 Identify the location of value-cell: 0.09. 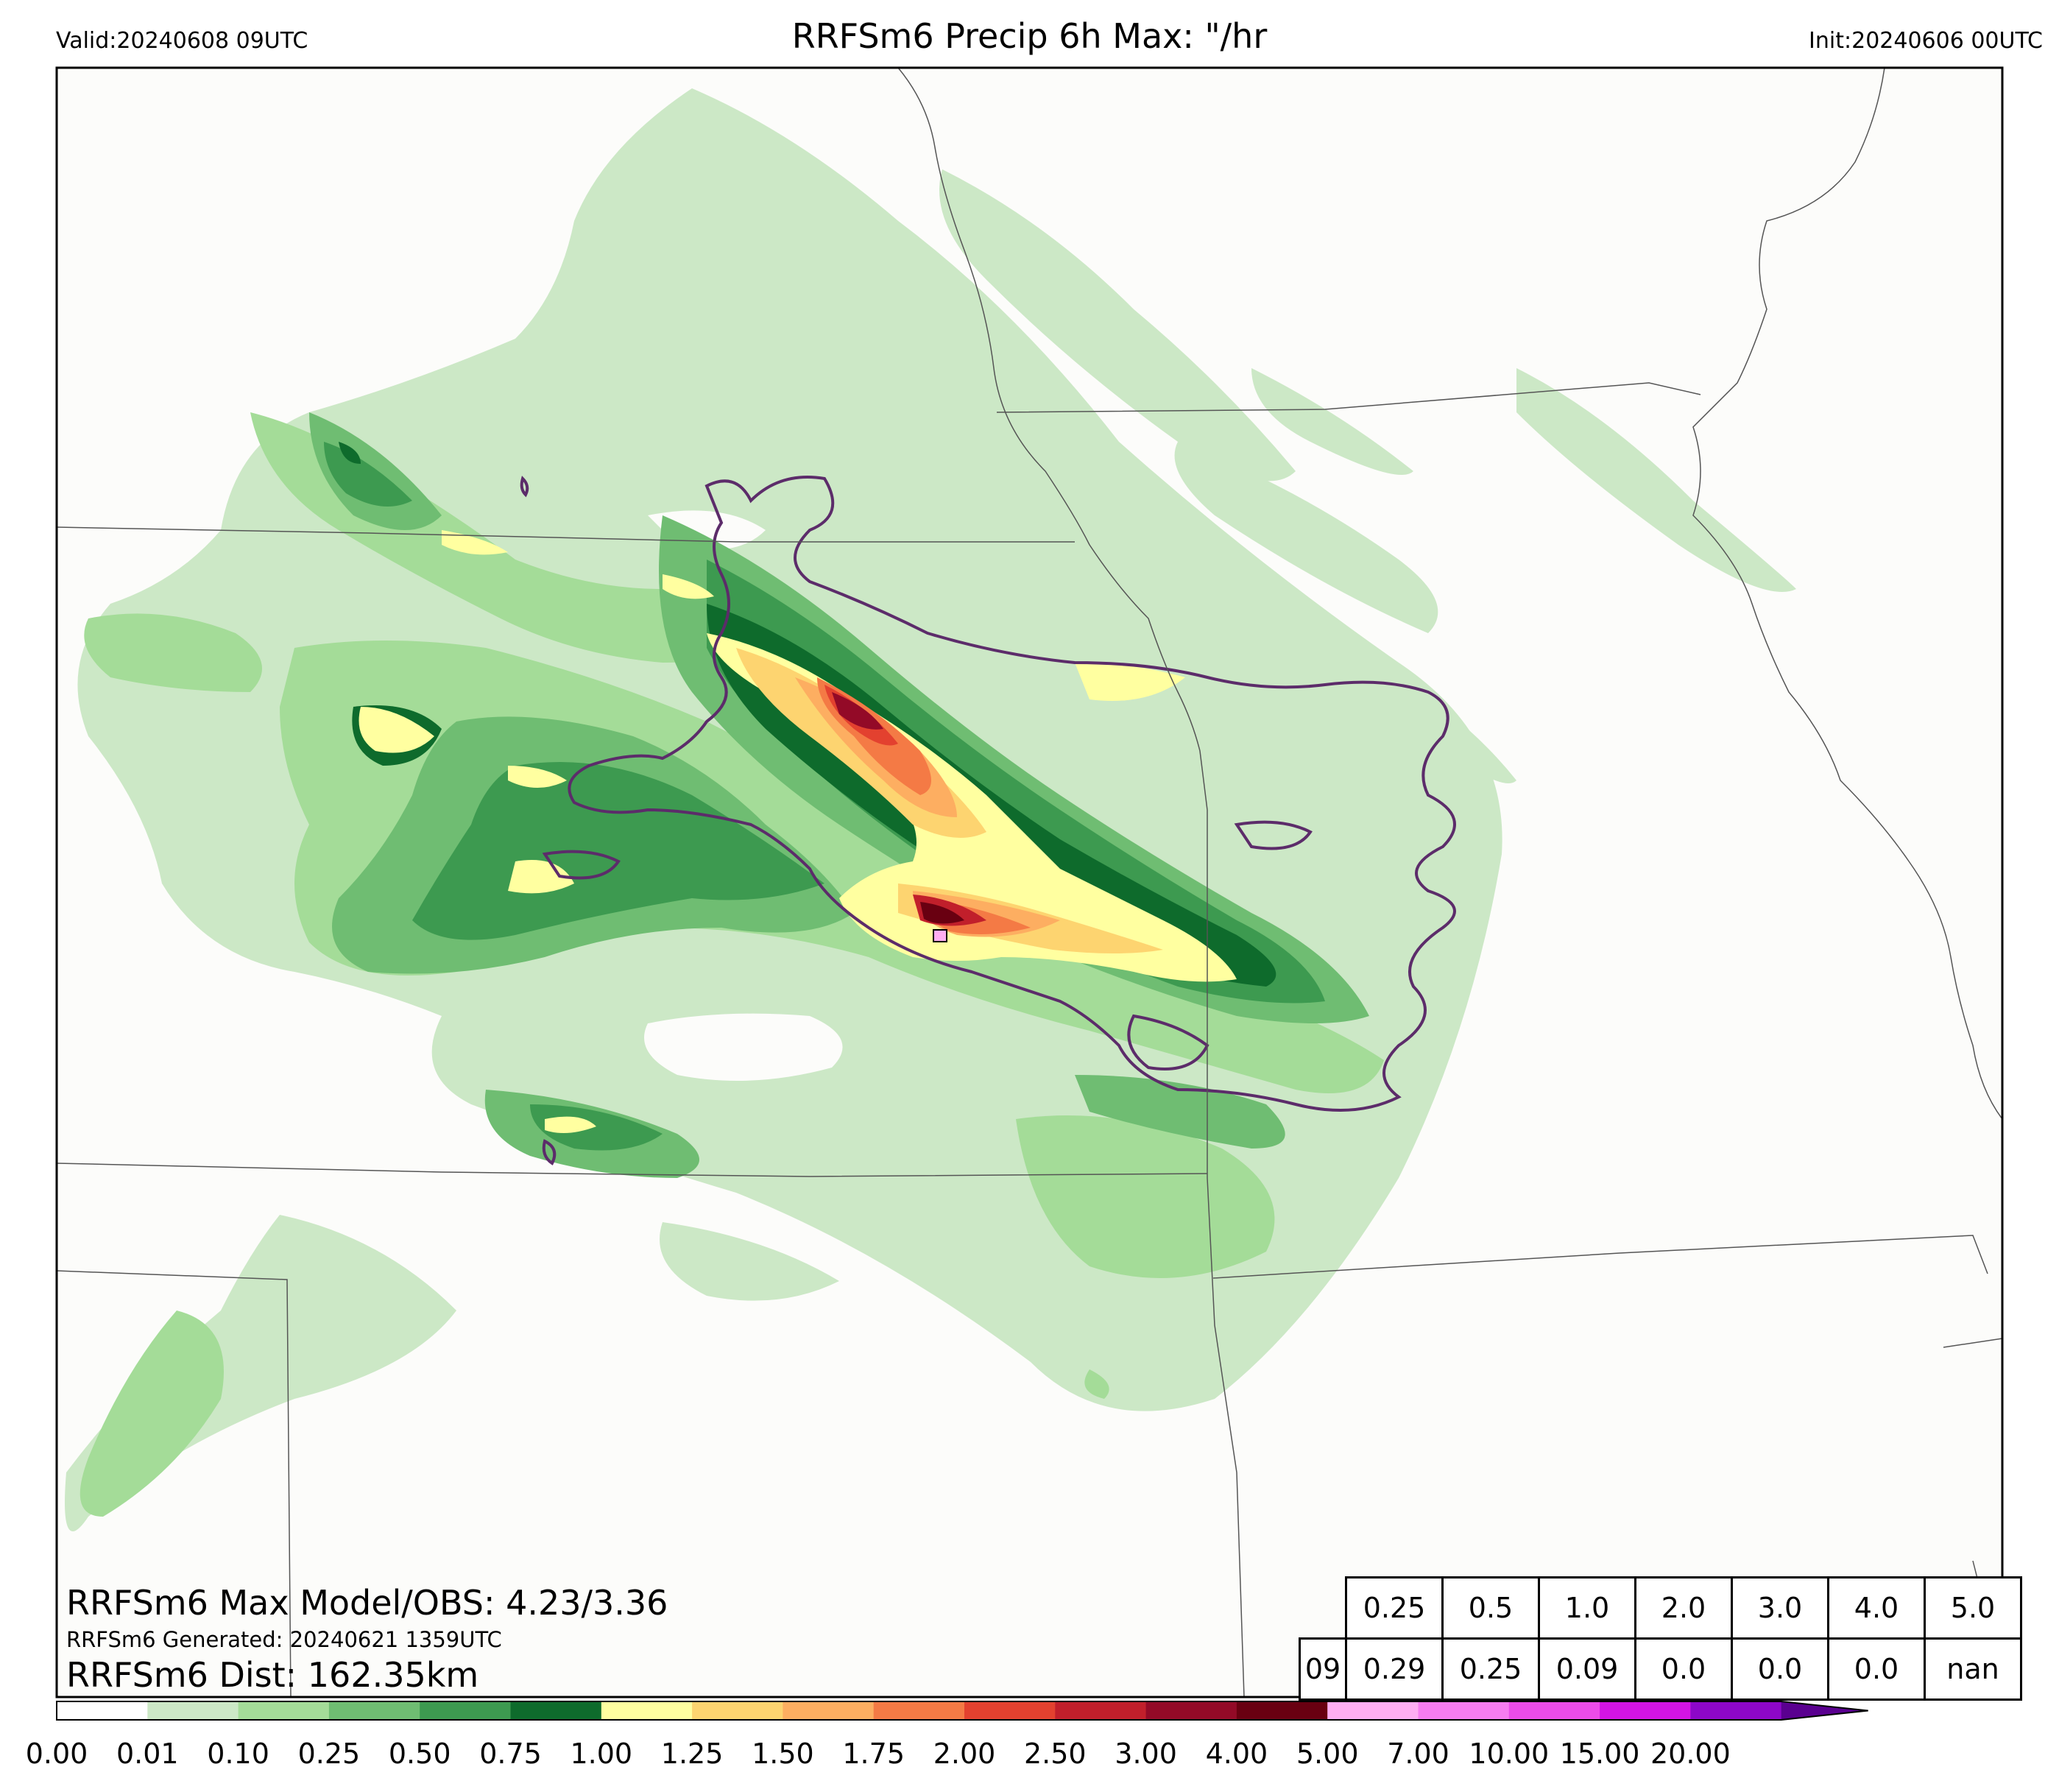
(1587, 1669).